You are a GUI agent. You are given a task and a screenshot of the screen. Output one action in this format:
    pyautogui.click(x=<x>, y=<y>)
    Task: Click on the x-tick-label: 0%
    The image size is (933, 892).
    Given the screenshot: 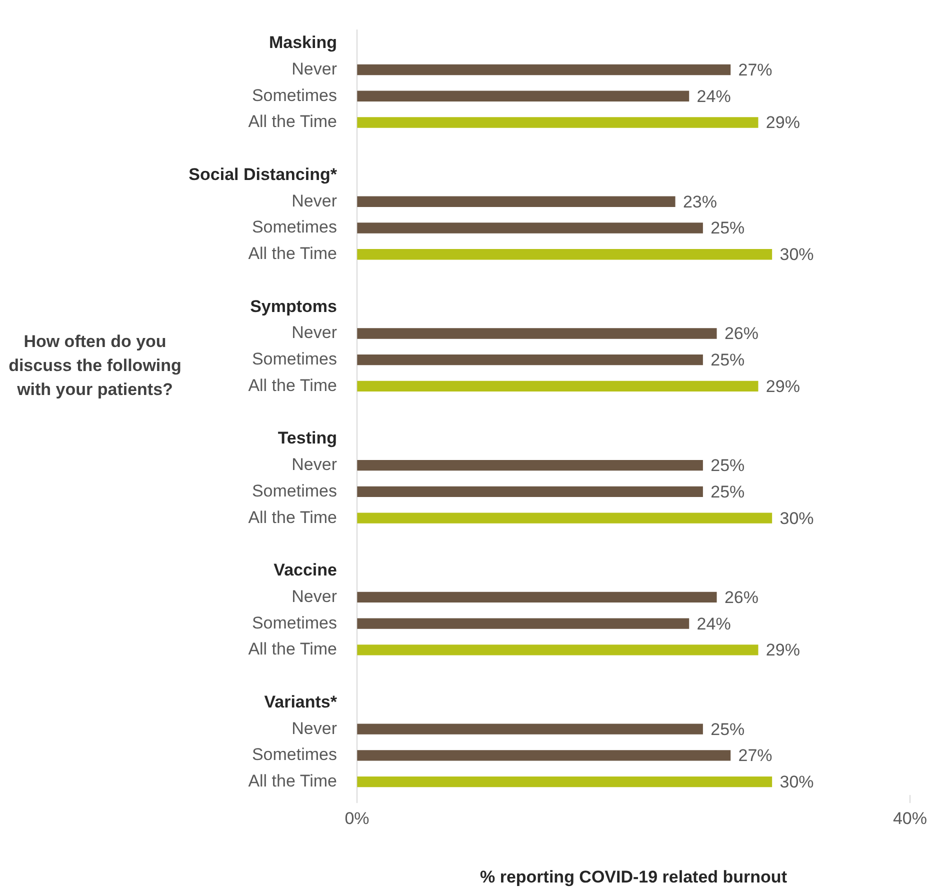 What is the action you would take?
    pyautogui.click(x=357, y=818)
    